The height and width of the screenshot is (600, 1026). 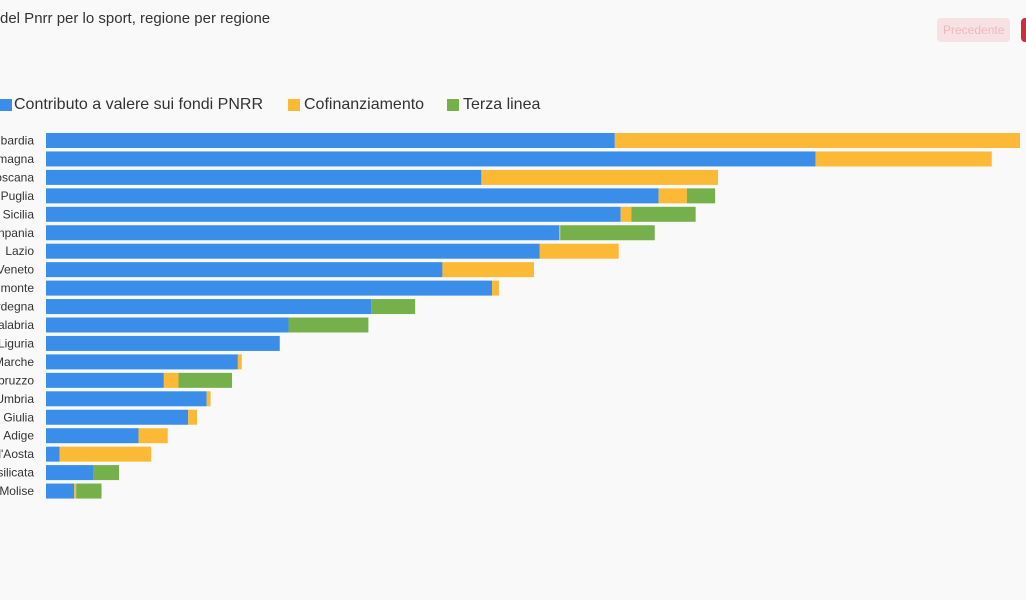 What do you see at coordinates (17, 362) in the screenshot?
I see `category-label: Marche` at bounding box center [17, 362].